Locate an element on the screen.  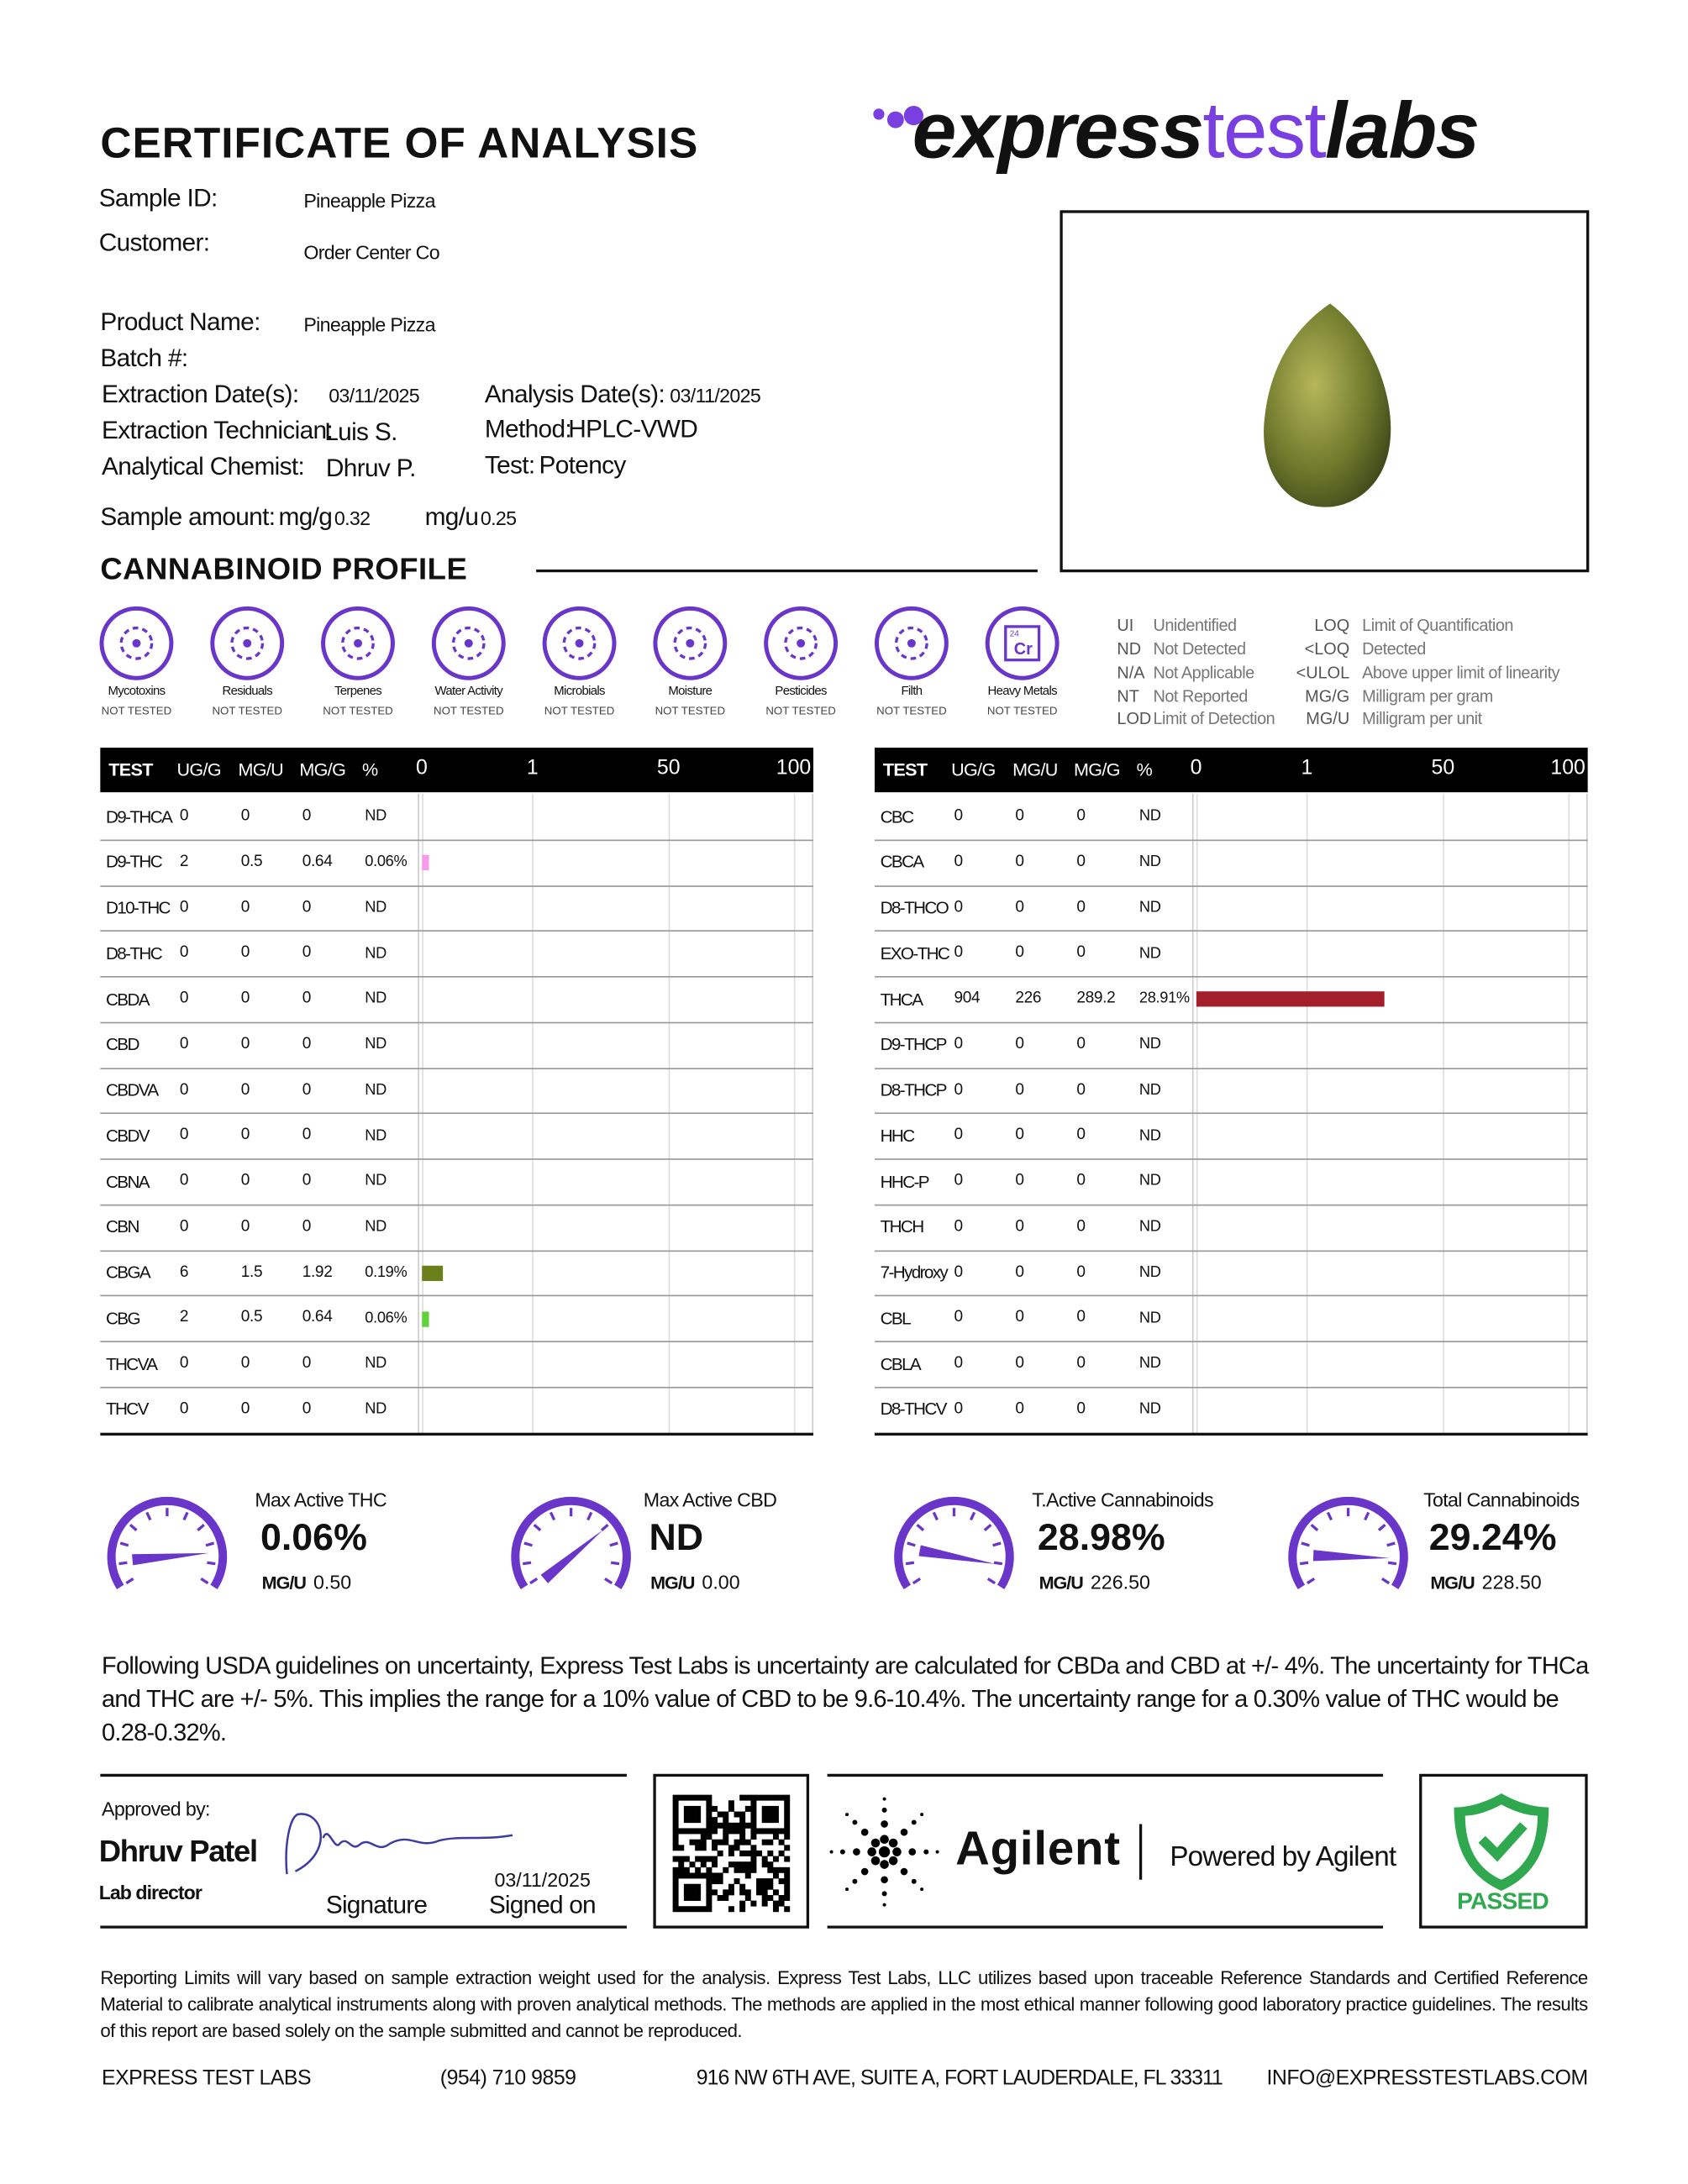
column-header: MG/U is located at coordinates (261, 769).